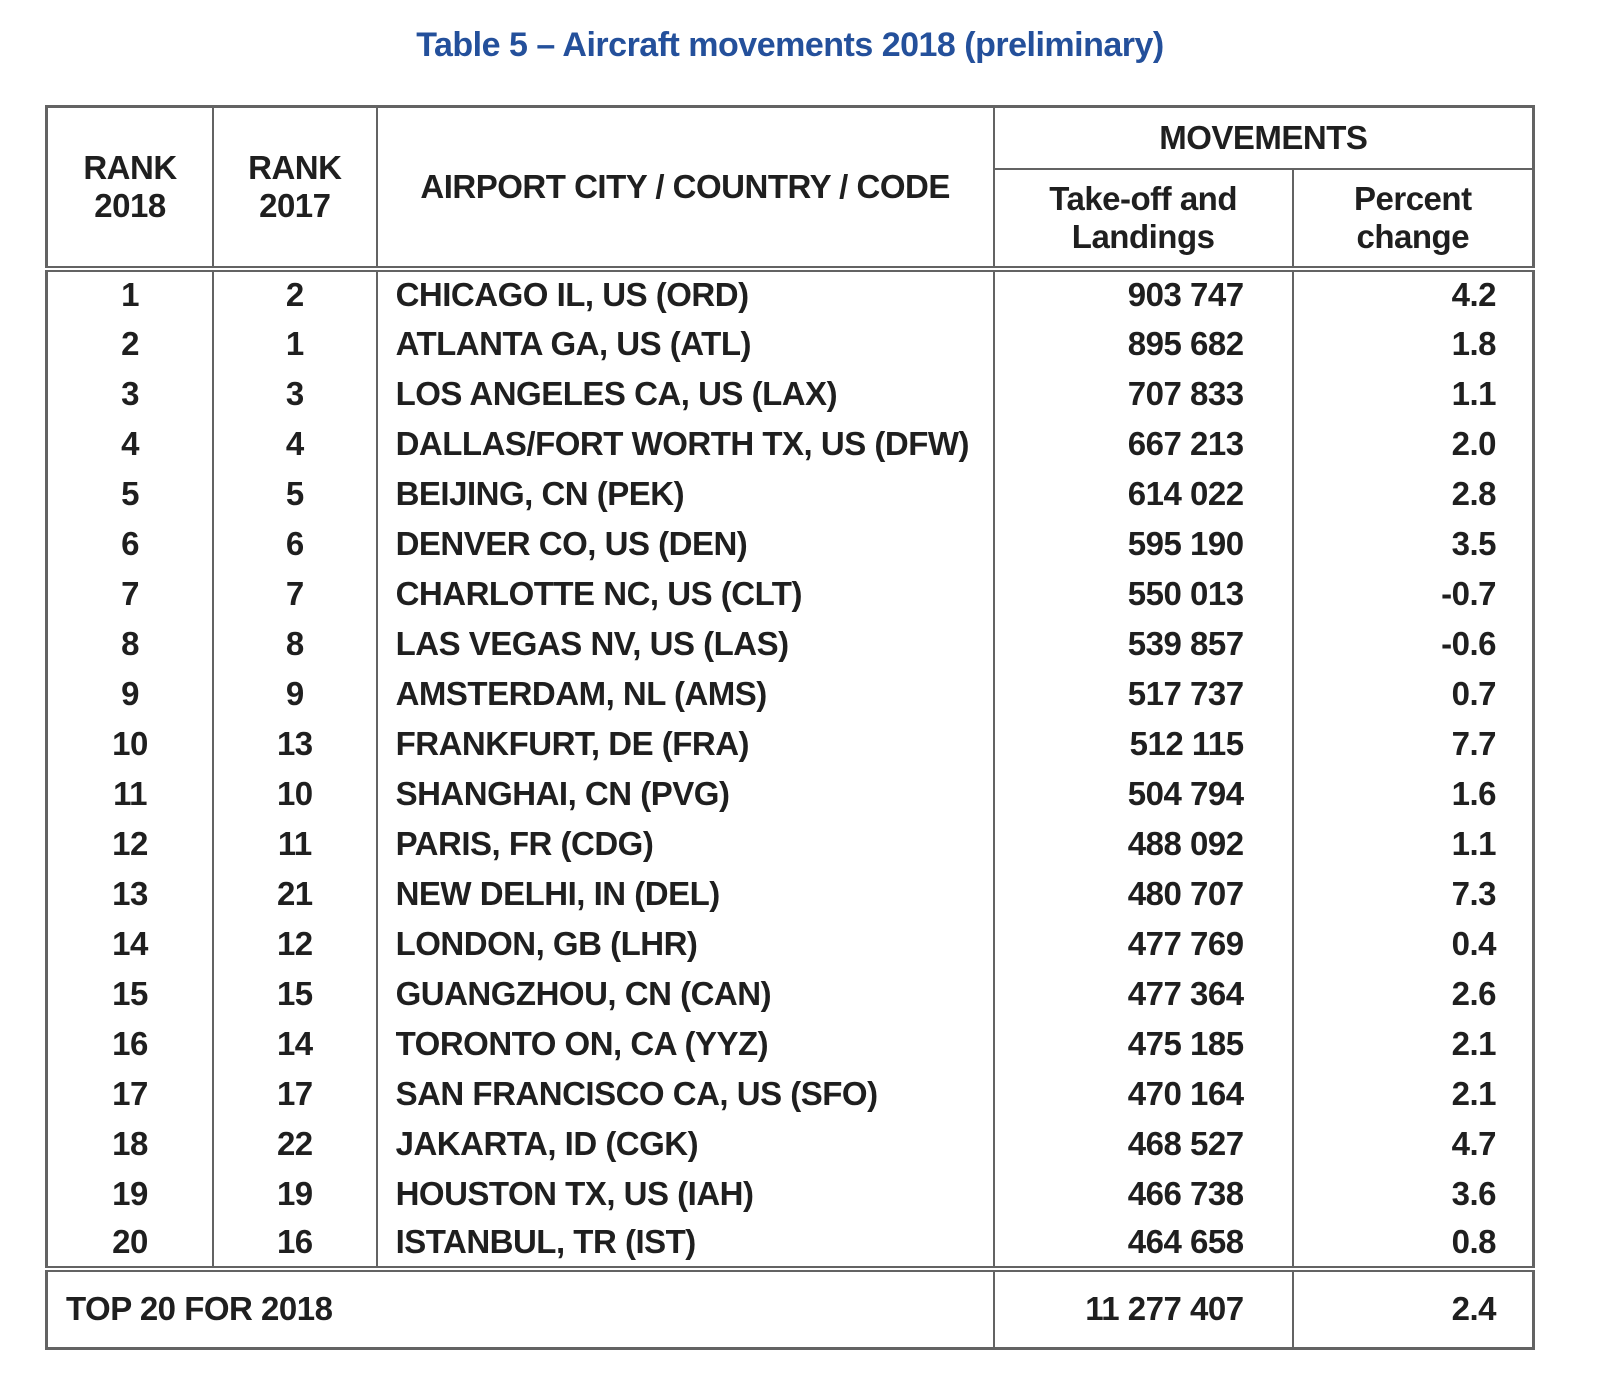 This screenshot has height=1400, width=1600. What do you see at coordinates (130, 1243) in the screenshot?
I see `rank-2018-cell: 20` at bounding box center [130, 1243].